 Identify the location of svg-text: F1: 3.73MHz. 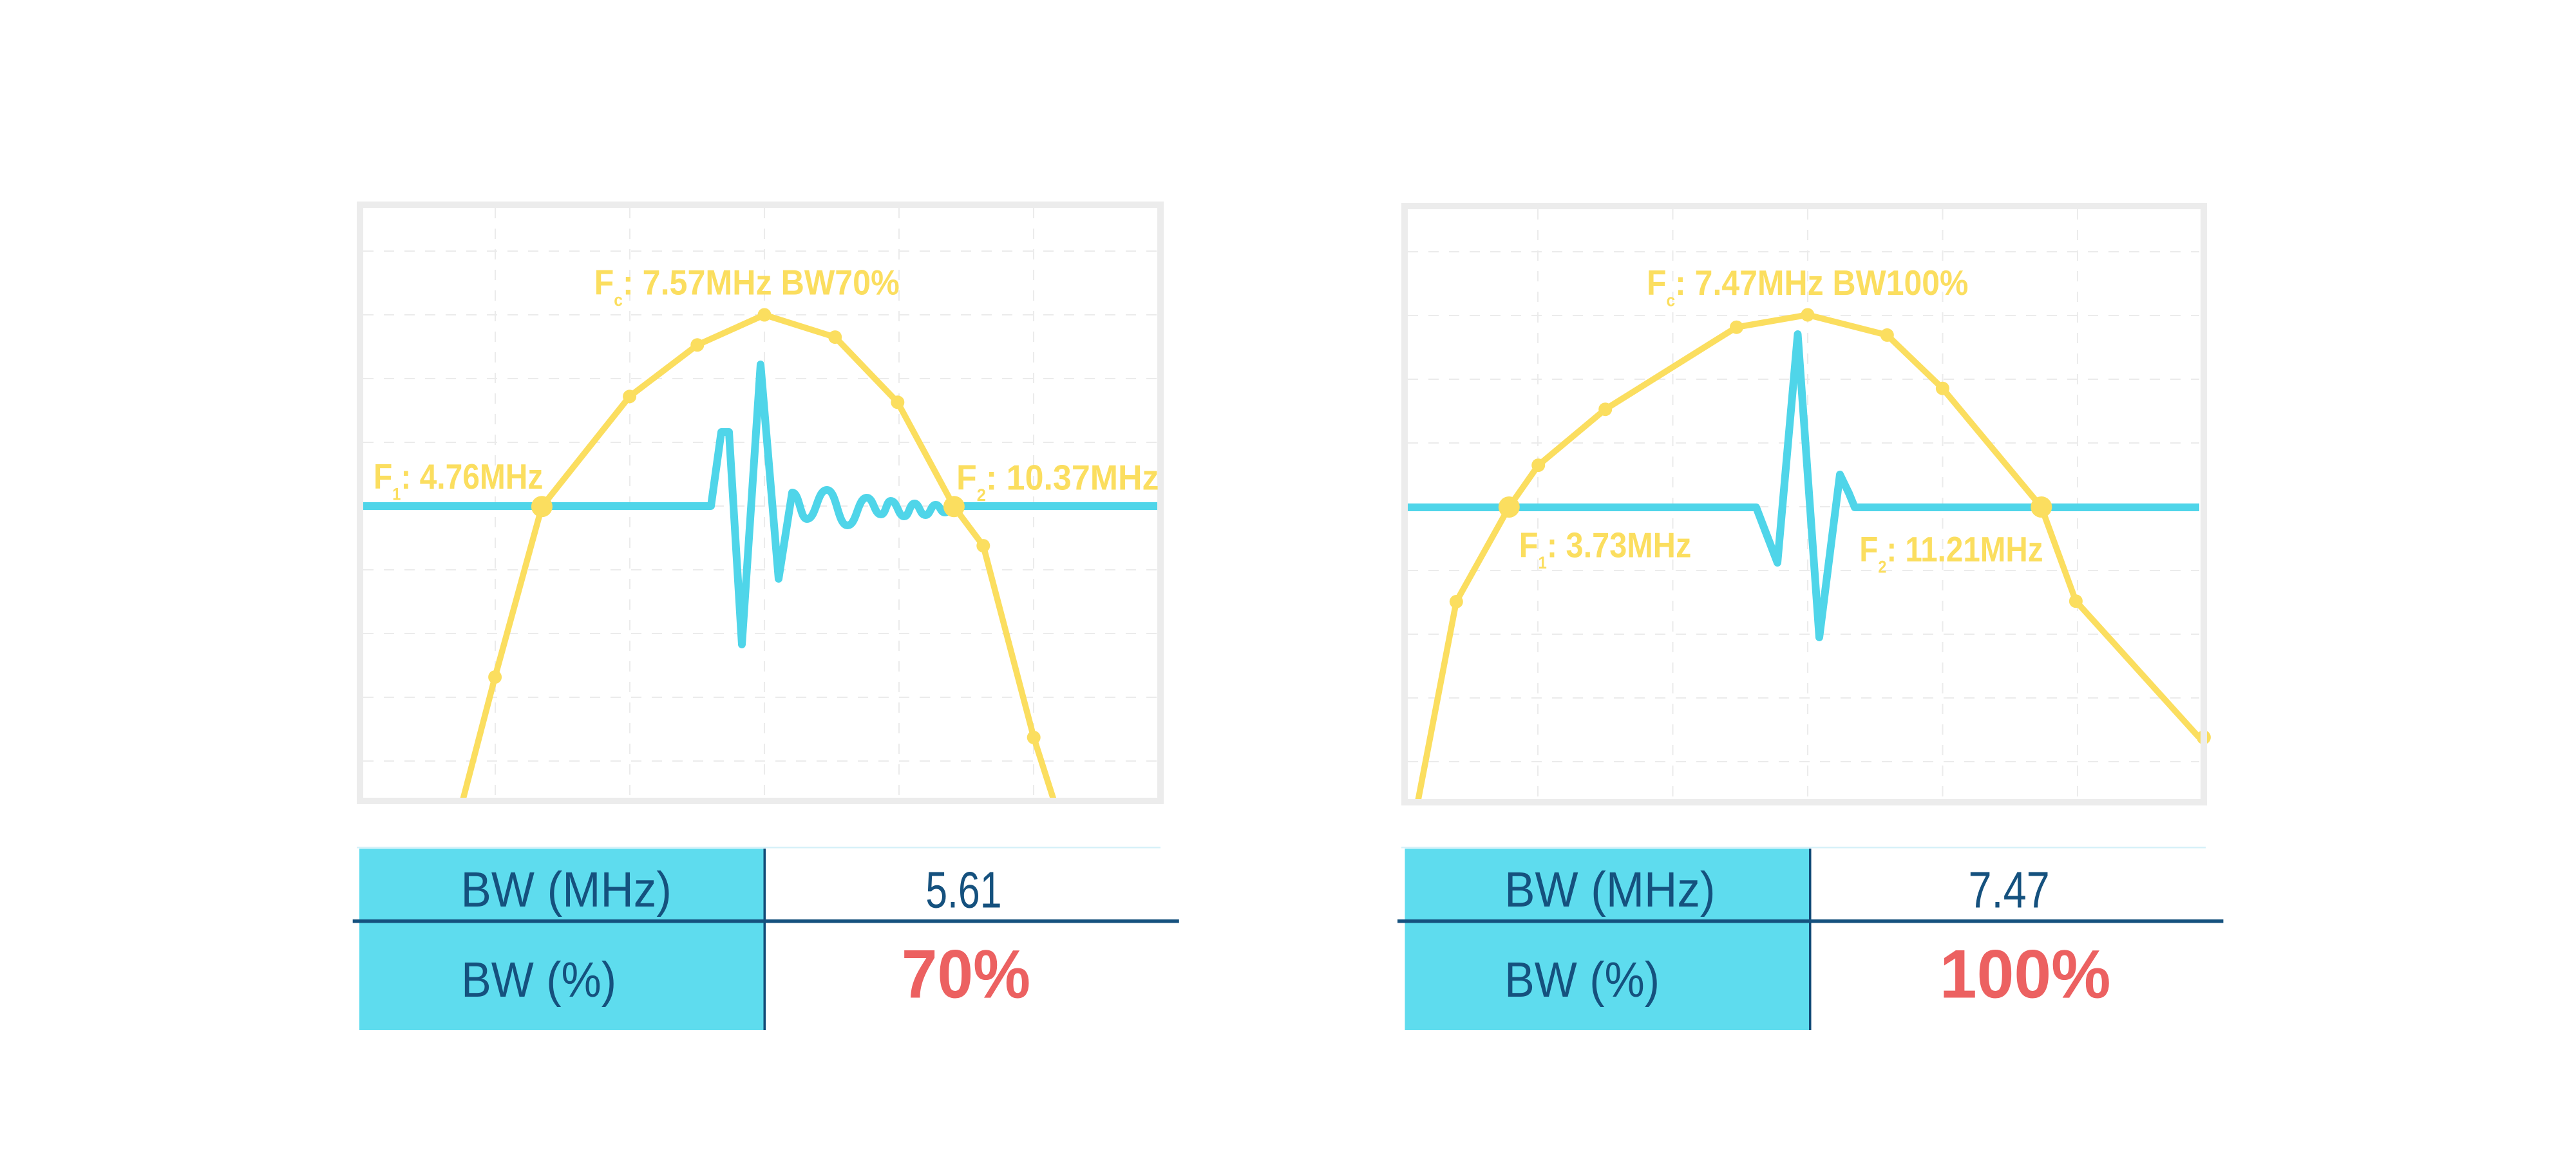
(1605, 549).